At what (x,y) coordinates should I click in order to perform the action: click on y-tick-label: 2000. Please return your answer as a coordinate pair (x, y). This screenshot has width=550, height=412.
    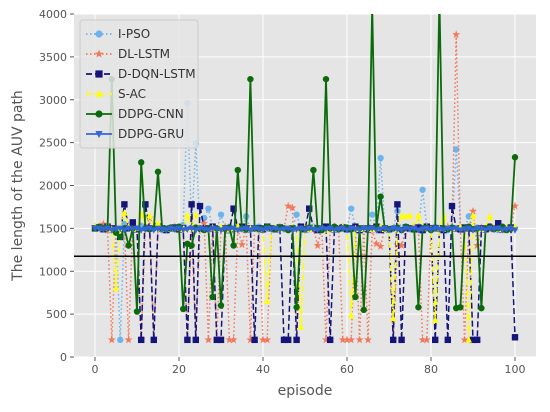
    Looking at the image, I should click on (53, 186).